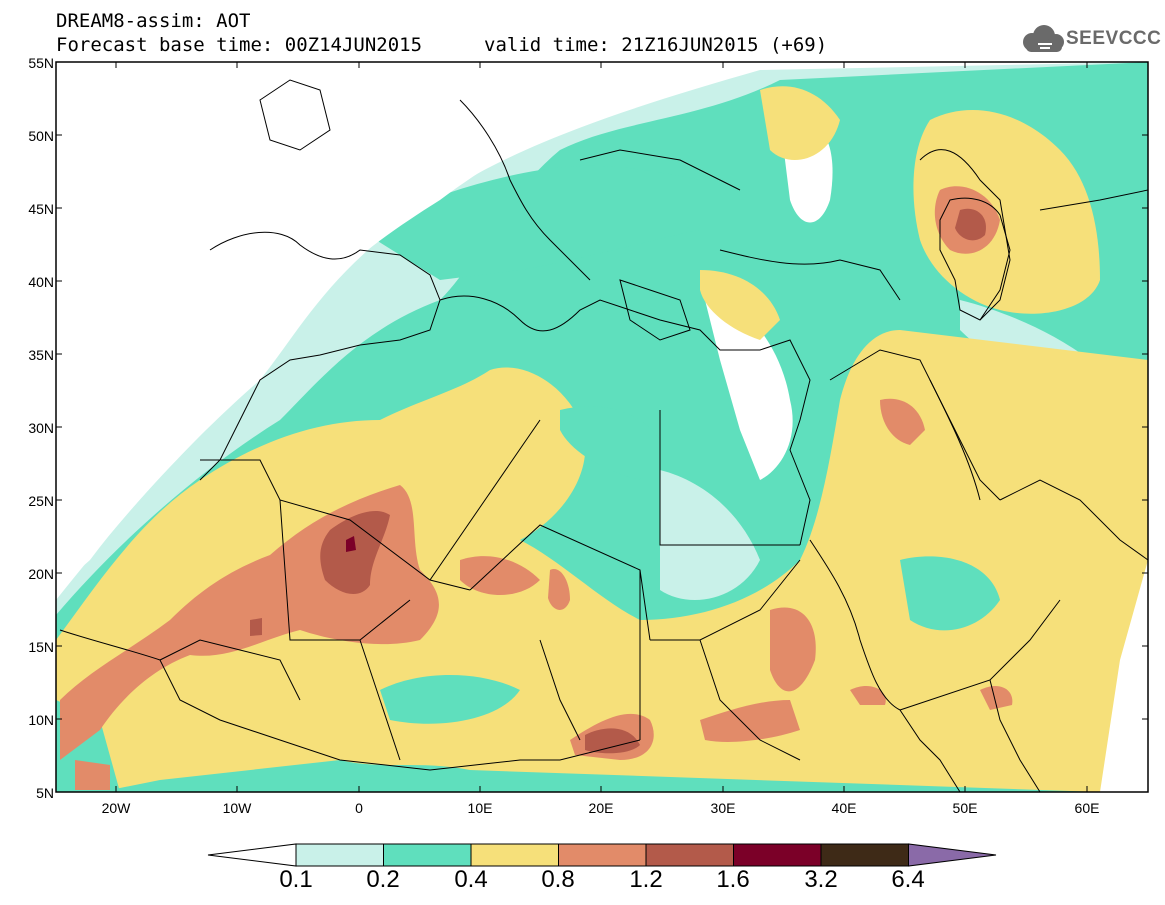 The image size is (1165, 905). Describe the element at coordinates (41, 282) in the screenshot. I see `lat-label-40n: 40N` at that location.